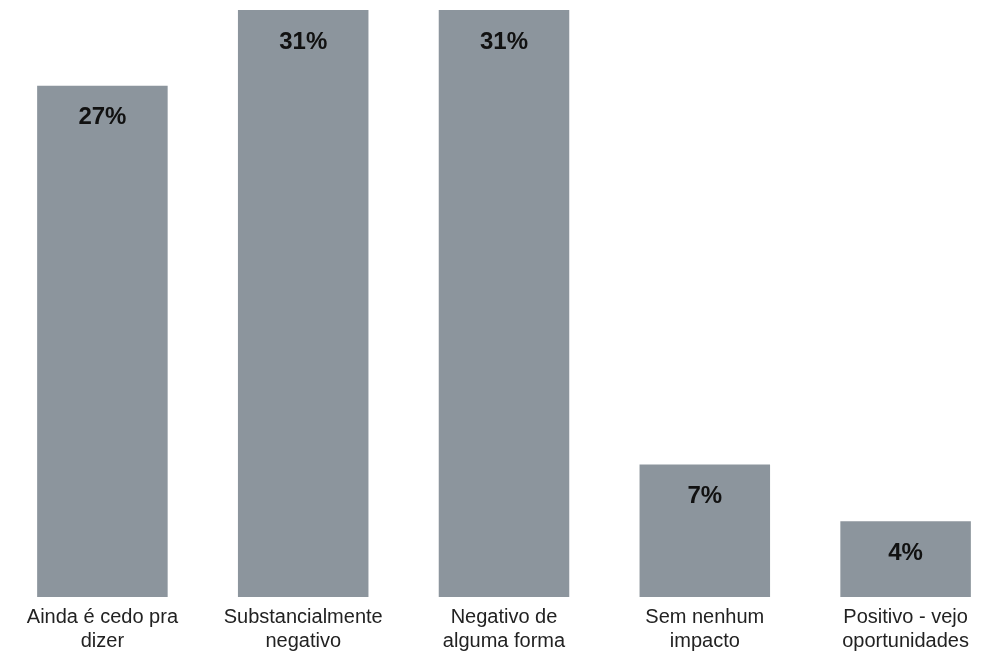 Image resolution: width=1008 pixels, height=663 pixels. What do you see at coordinates (905, 551) in the screenshot?
I see `data-label: 4%` at bounding box center [905, 551].